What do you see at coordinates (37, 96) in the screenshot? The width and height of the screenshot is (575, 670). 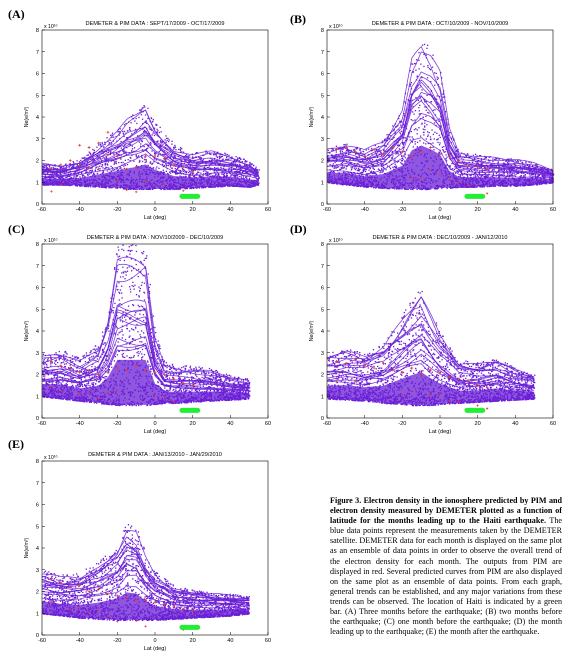 I see `y-tick-label: 5` at bounding box center [37, 96].